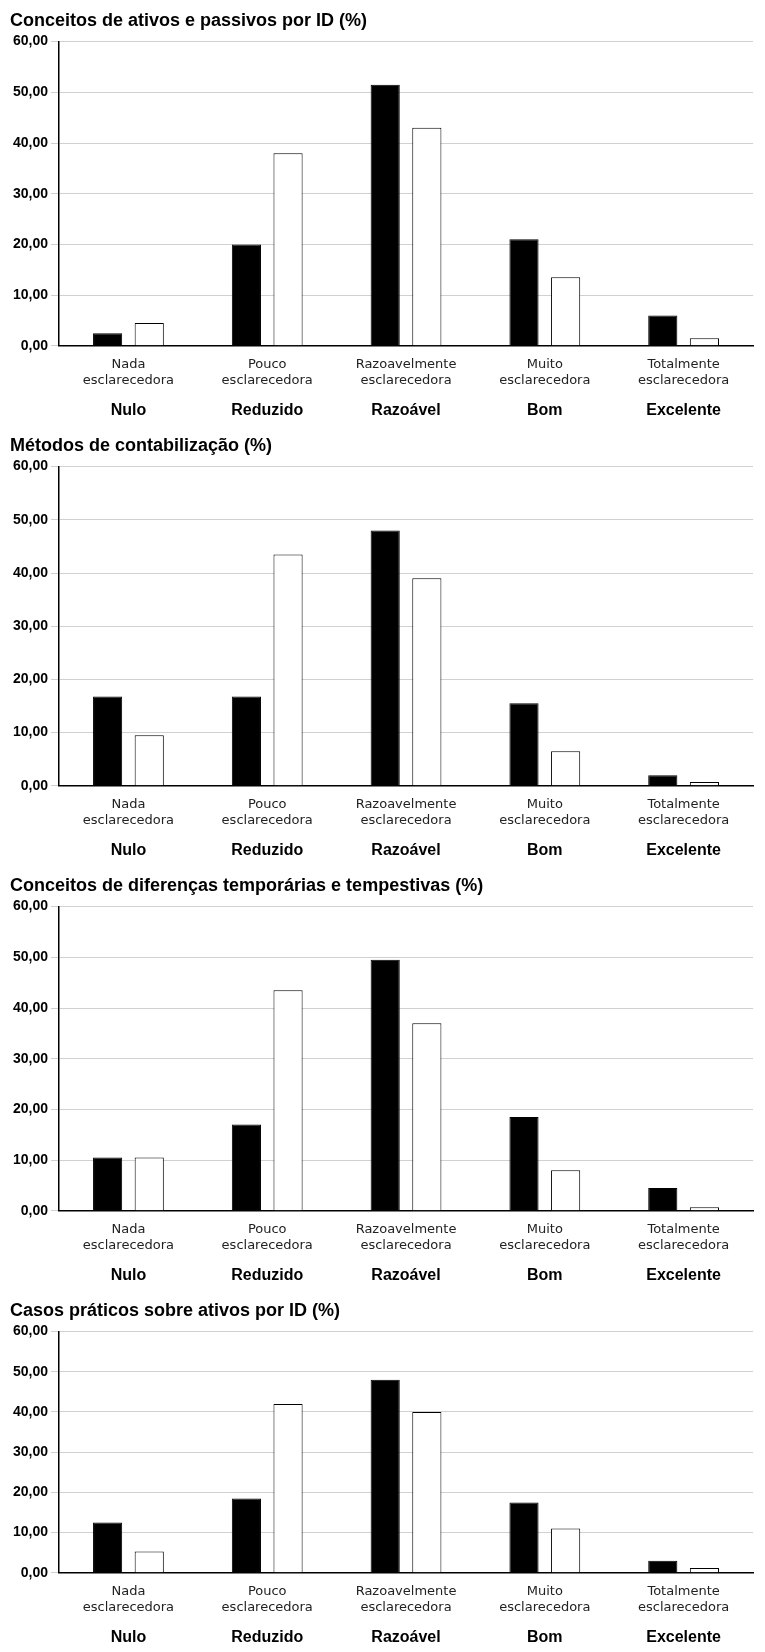 This screenshot has height=1652, width=765. Describe the element at coordinates (175, 1309) in the screenshot. I see `chart-title: Casos práticos sobre ativos por ID (%)` at that location.